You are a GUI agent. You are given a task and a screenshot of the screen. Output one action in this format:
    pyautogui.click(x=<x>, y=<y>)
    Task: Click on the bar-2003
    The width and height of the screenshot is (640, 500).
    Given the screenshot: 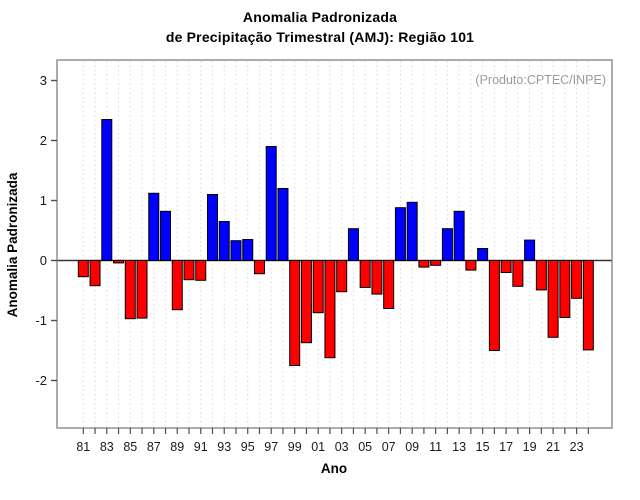 What is the action you would take?
    pyautogui.click(x=342, y=276)
    